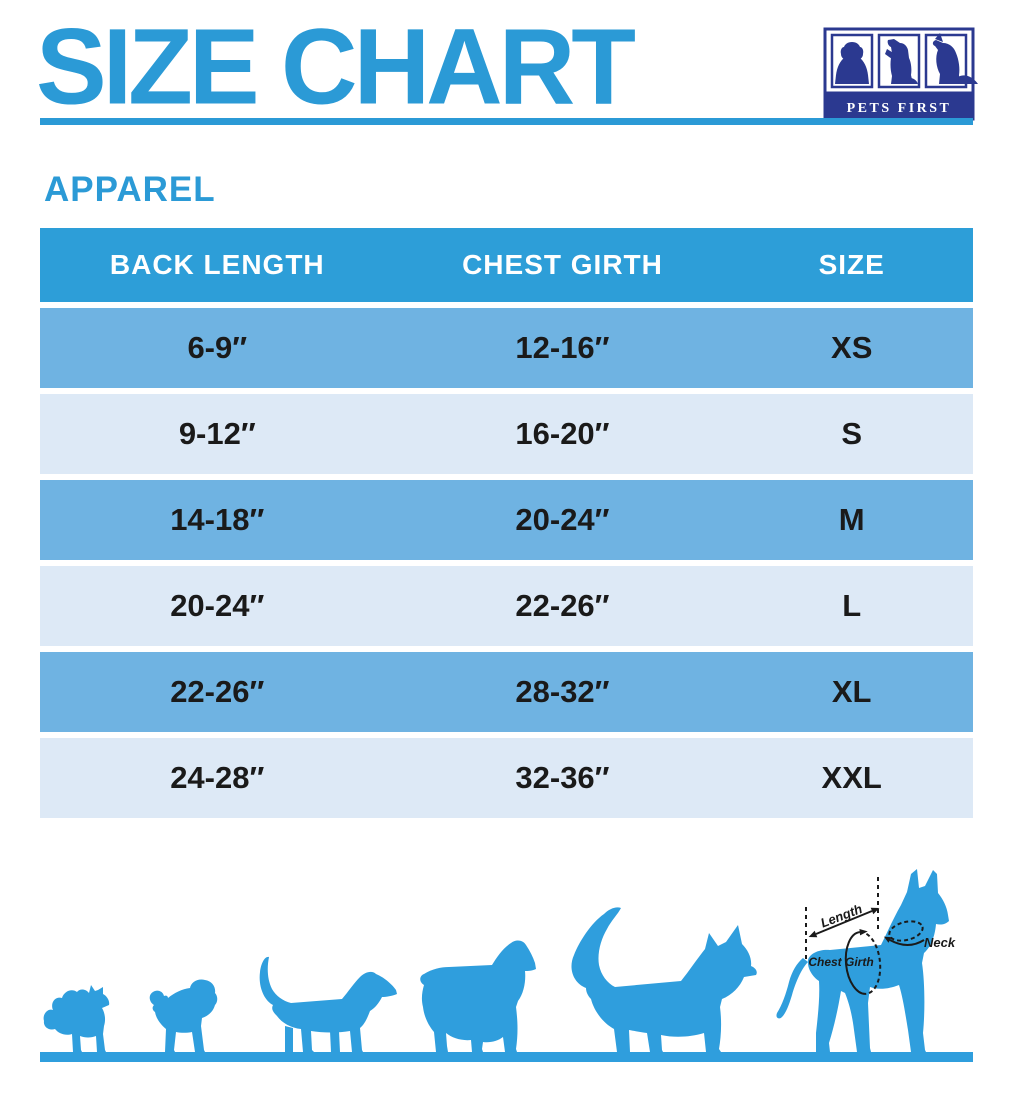 Image resolution: width=1013 pixels, height=1100 pixels. Describe the element at coordinates (336, 67) in the screenshot. I see `page-title: SIZE CHART` at that location.